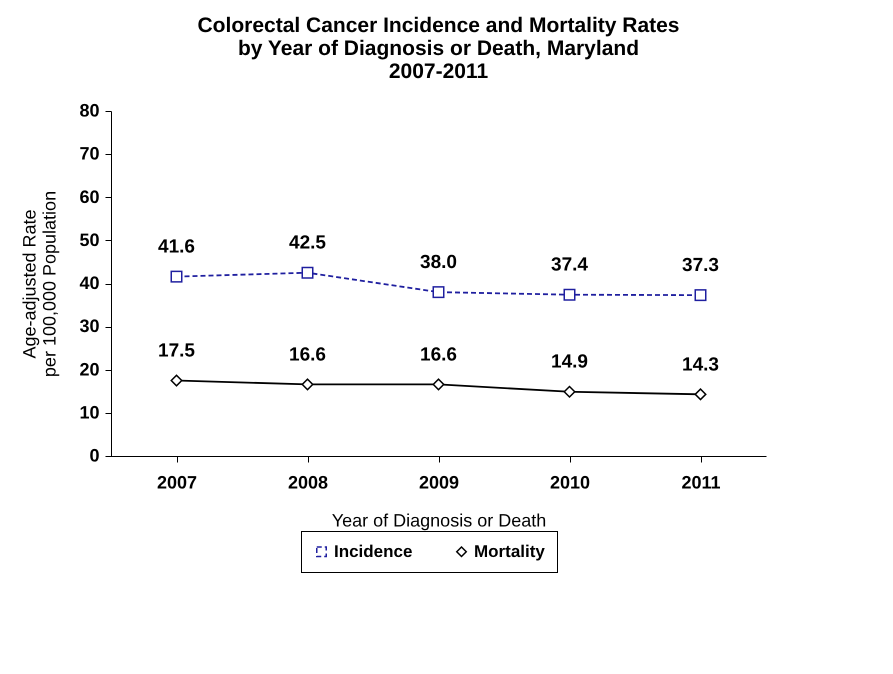  What do you see at coordinates (438, 263) in the screenshot?
I see `data-label: 38.0` at bounding box center [438, 263].